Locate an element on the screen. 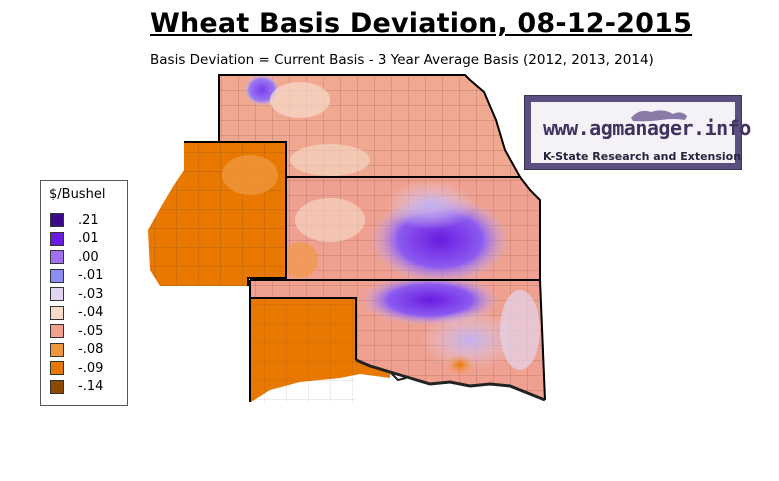 This screenshot has height=481, width=779. legend-label: -.05 is located at coordinates (91, 331).